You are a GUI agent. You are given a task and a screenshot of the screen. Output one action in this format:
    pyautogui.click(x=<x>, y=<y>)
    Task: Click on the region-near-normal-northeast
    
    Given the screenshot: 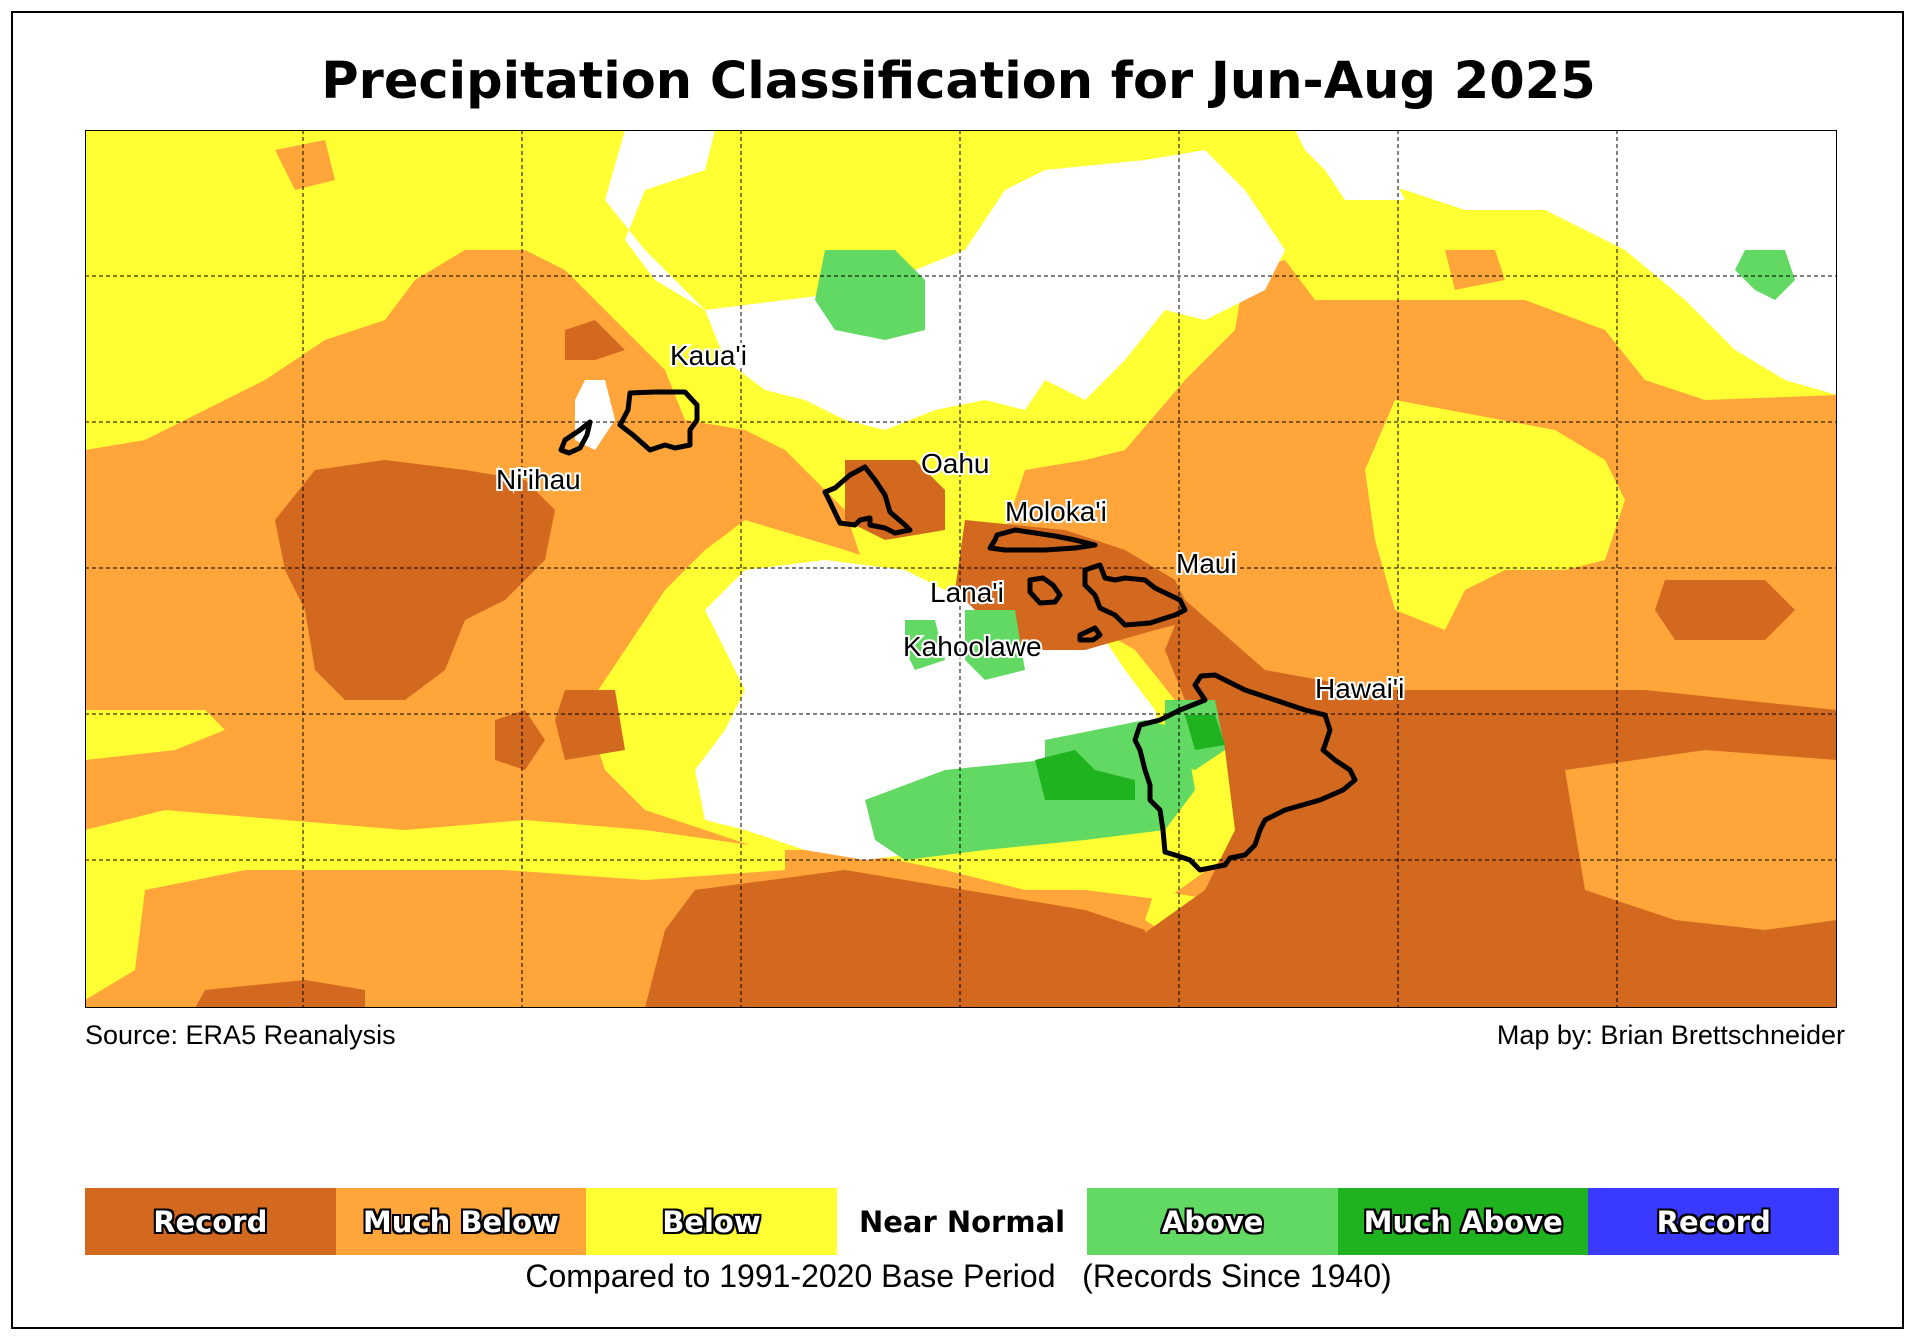 What is the action you would take?
    pyautogui.click(x=1566, y=262)
    